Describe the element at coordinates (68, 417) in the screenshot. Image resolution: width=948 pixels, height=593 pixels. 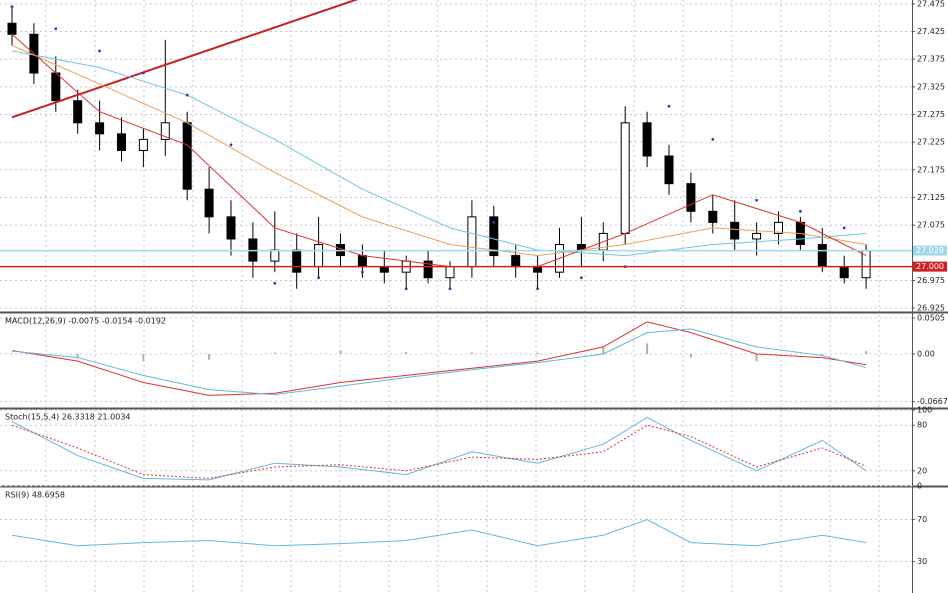
I see `panel-title: Stoch(15,5,4) 26.3318 21.0034` at that location.